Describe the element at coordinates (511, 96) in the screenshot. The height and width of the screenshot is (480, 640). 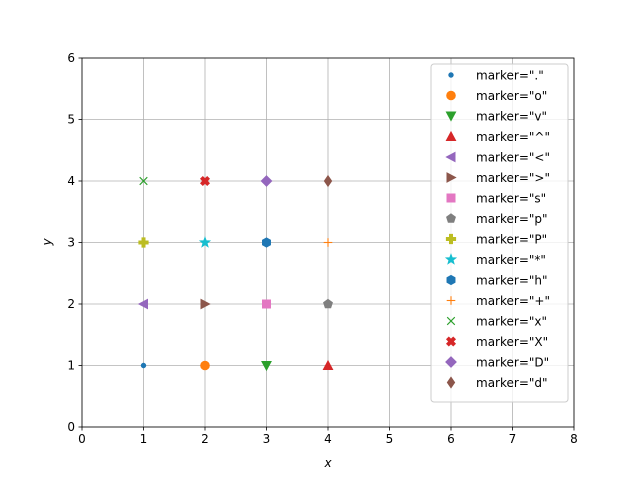
I see `legend-label: marker="o"` at that location.